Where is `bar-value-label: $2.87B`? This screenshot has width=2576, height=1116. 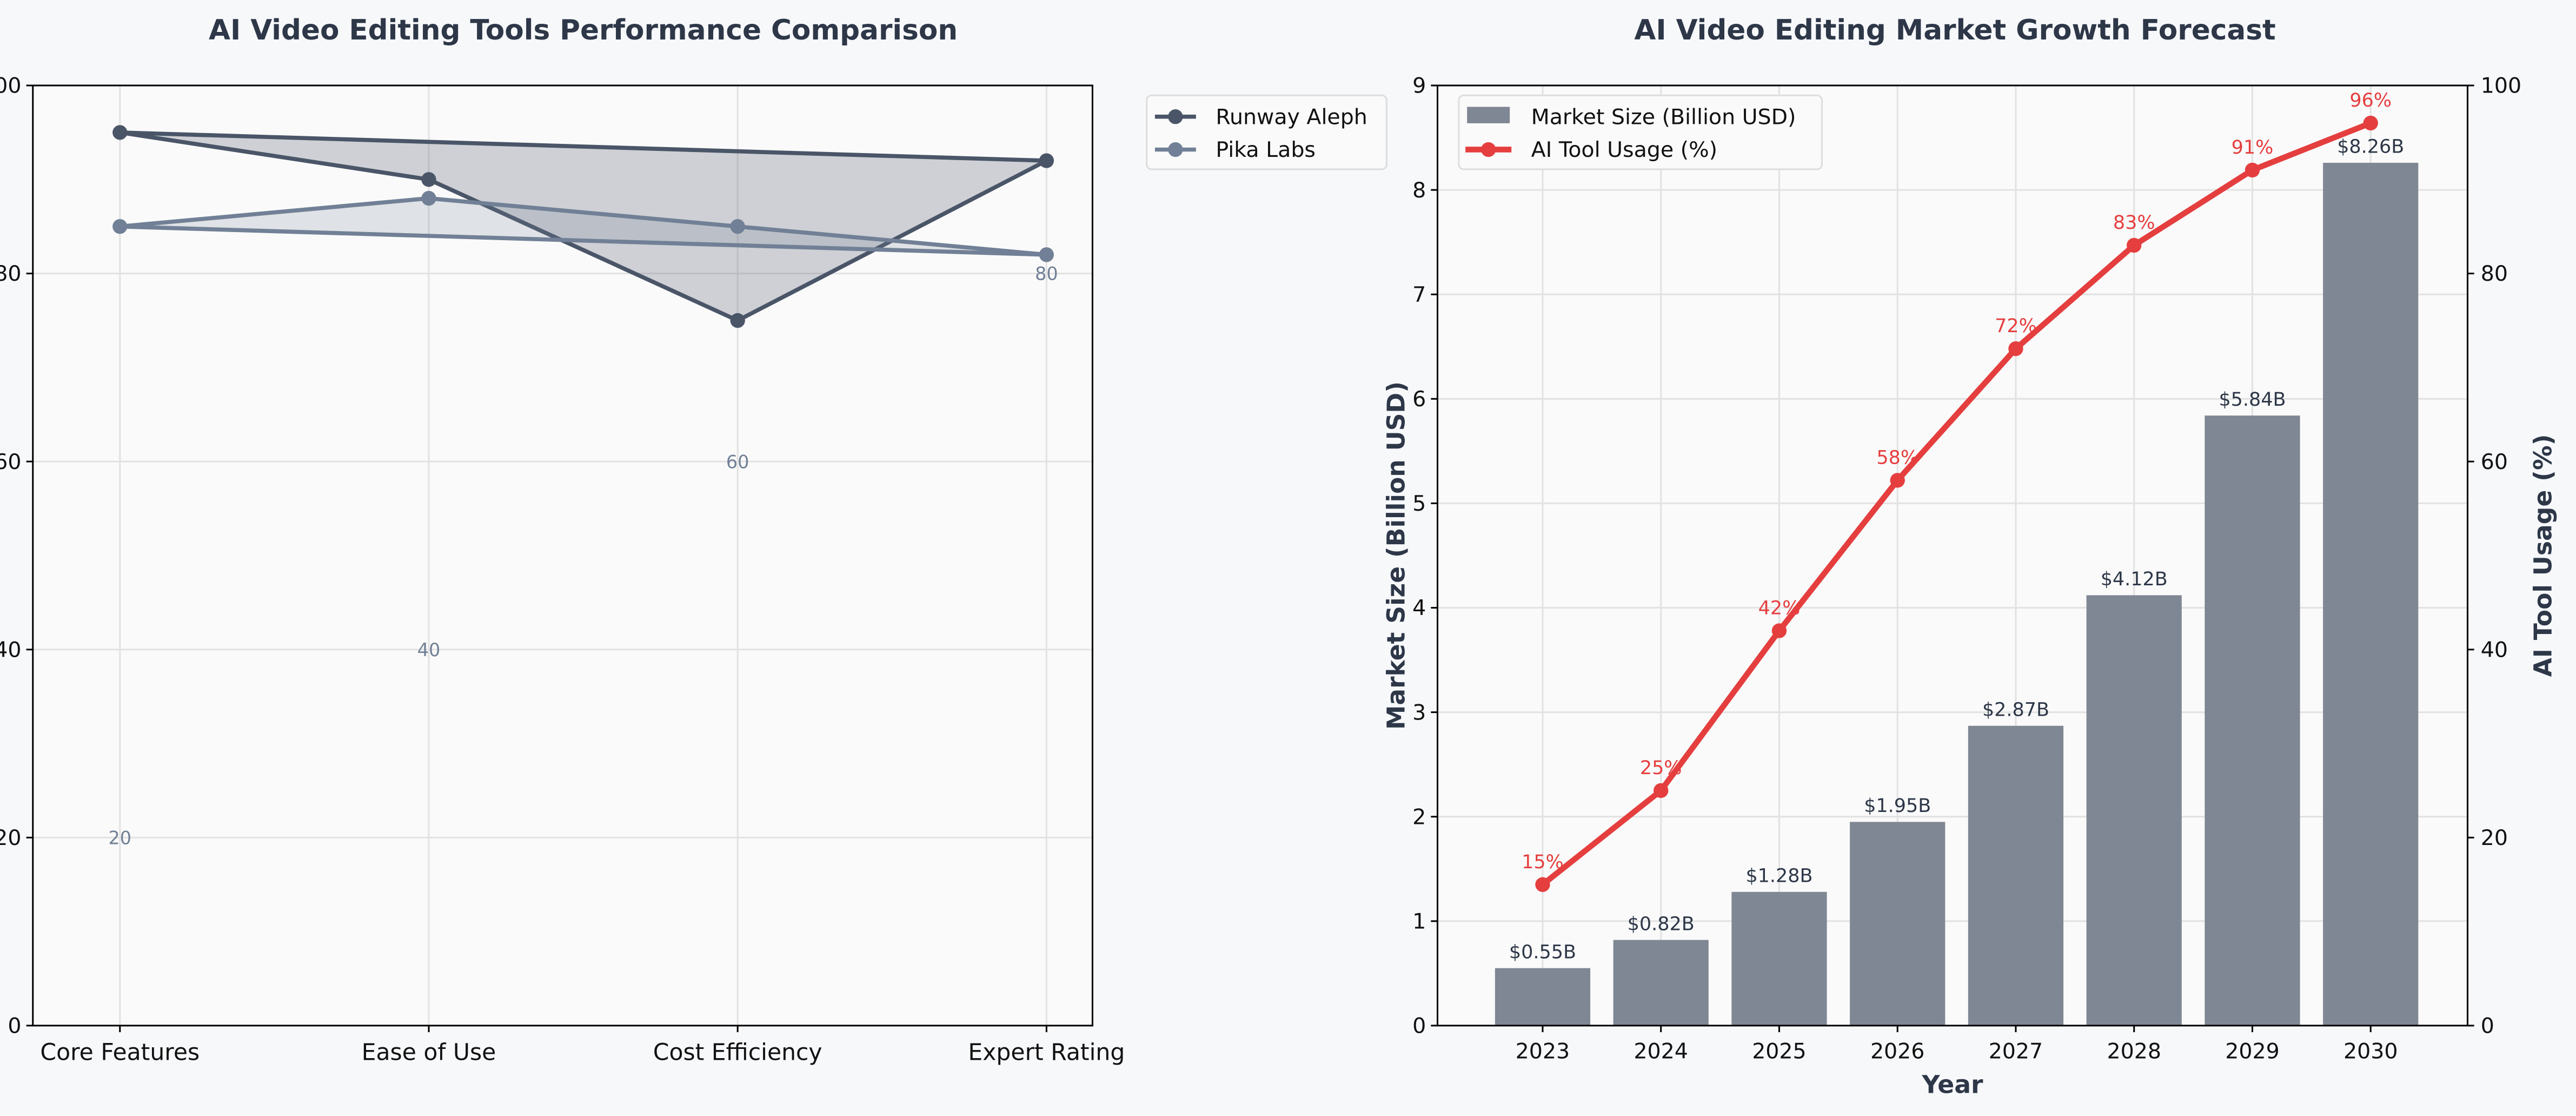
bar-value-label: $2.87B is located at coordinates (2015, 710).